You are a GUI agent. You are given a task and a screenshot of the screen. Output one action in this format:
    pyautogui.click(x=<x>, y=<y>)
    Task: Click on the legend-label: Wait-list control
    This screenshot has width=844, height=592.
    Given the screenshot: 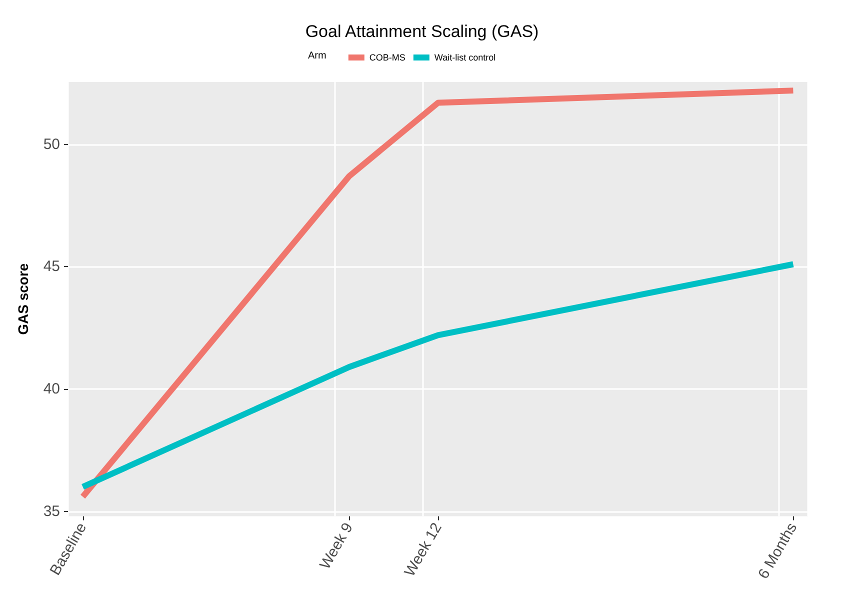 What is the action you would take?
    pyautogui.click(x=465, y=57)
    